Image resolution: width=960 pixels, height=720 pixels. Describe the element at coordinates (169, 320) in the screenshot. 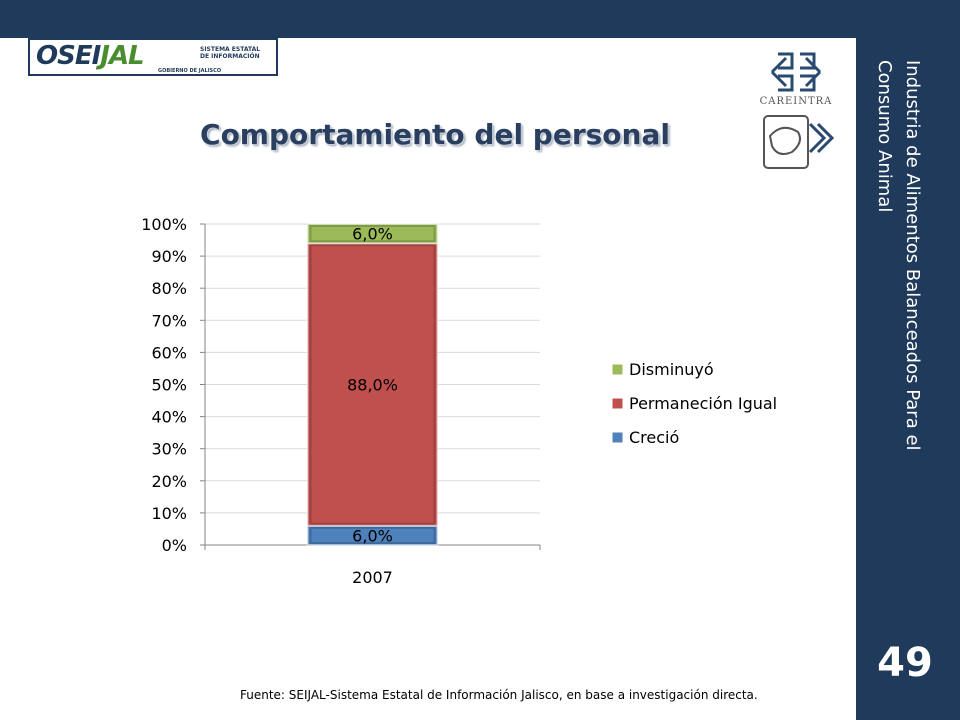

I see `y-tick-label: 70%` at that location.